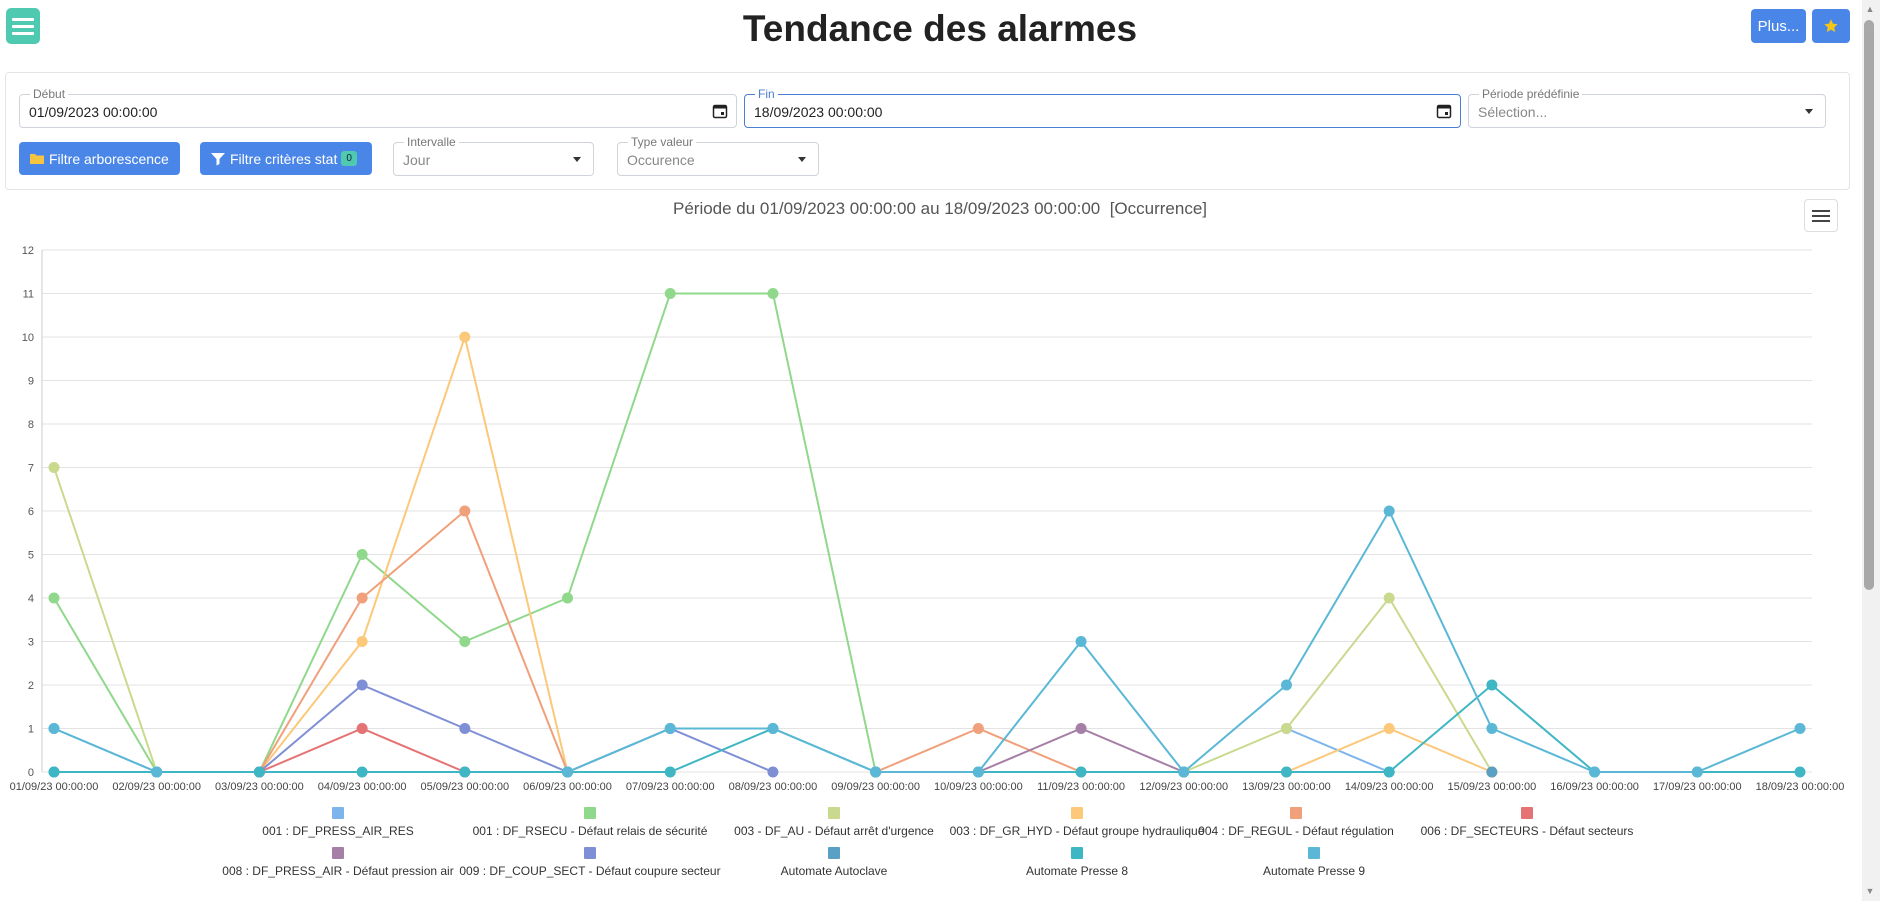  Describe the element at coordinates (1869, 305) in the screenshot. I see `scrollbar-thumb` at that location.